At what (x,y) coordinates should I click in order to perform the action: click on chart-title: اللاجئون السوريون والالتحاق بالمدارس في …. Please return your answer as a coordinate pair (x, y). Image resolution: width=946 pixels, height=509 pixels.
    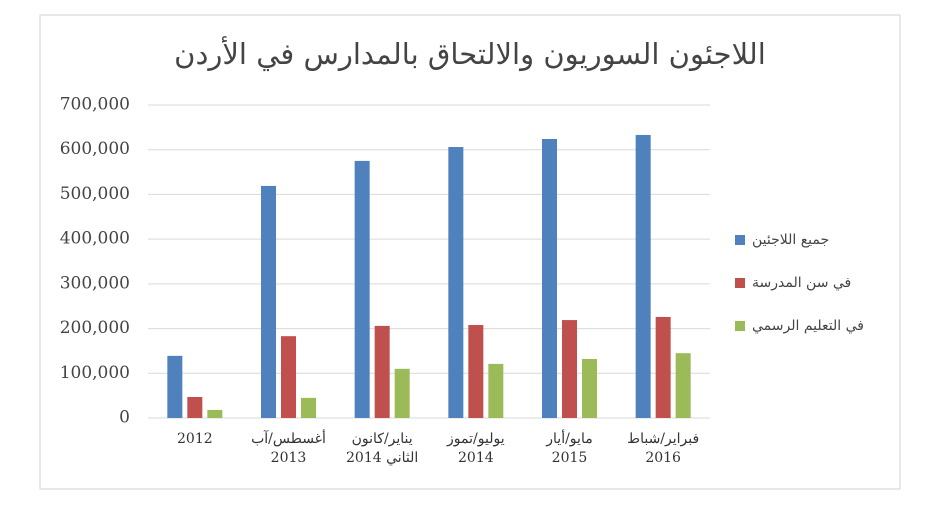
    Looking at the image, I should click on (470, 53).